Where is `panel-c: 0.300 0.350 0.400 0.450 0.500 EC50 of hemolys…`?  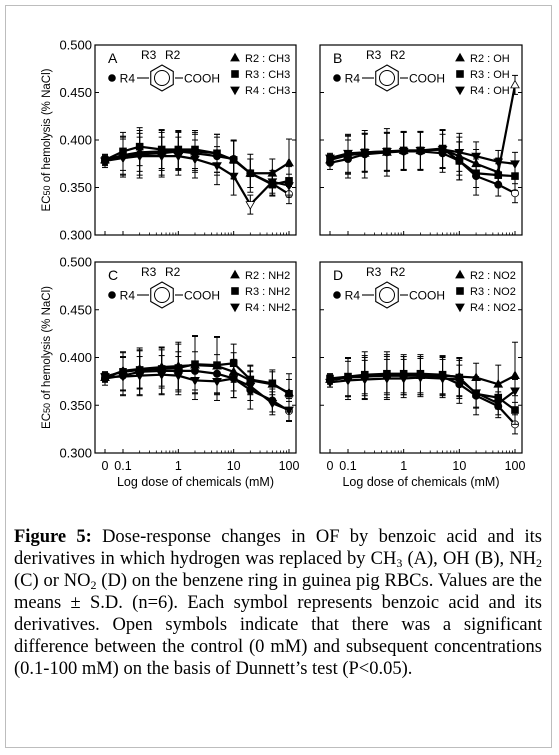 panel-c: 0.300 0.350 0.400 0.450 0.500 EC50 of hemolys… is located at coordinates (170, 372).